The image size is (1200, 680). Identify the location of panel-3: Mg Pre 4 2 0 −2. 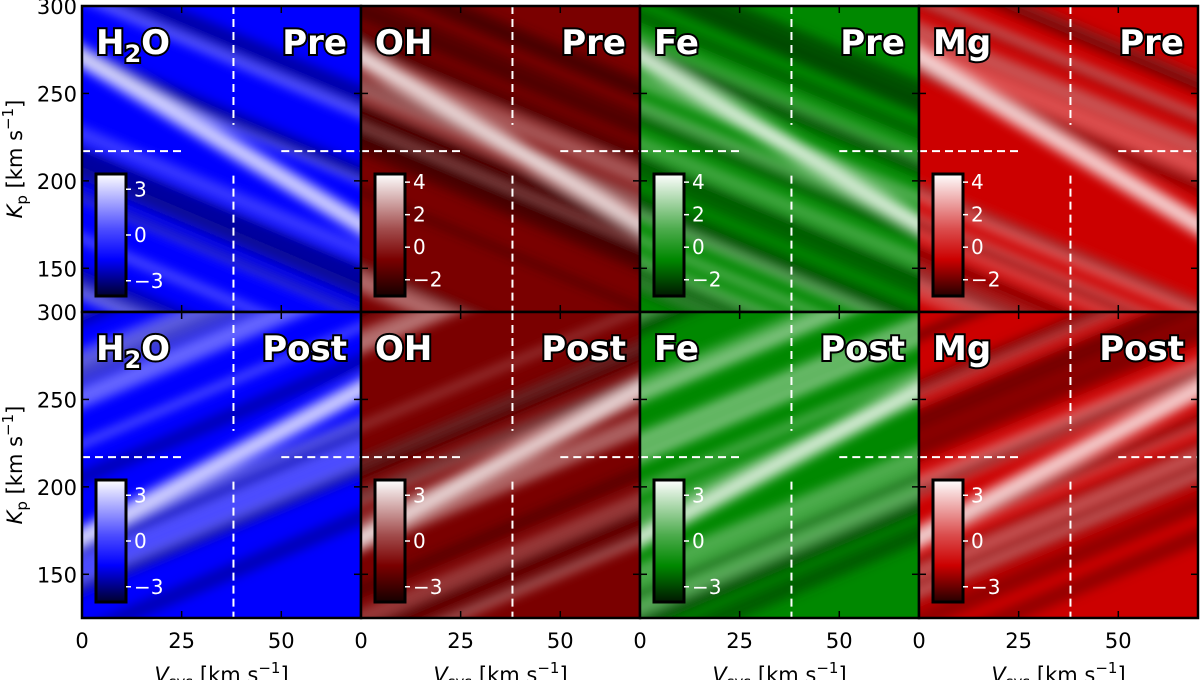
(1058, 159).